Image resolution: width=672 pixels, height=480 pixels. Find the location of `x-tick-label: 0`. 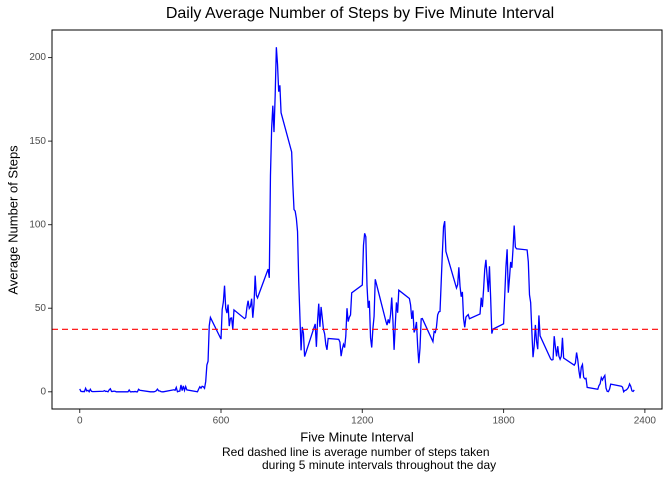

x-tick-label: 0 is located at coordinates (80, 421).